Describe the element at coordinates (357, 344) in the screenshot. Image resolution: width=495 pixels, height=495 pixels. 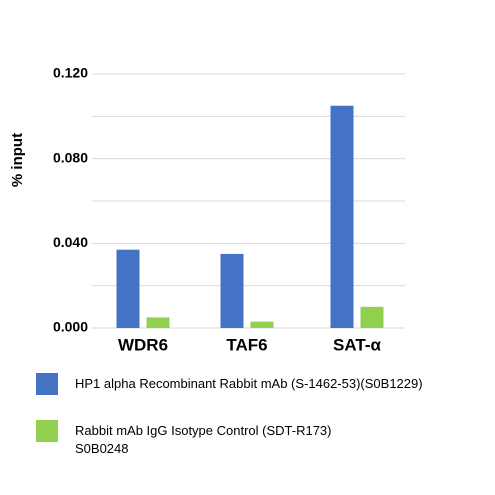
I see `x-tick-label: SAT-α` at that location.